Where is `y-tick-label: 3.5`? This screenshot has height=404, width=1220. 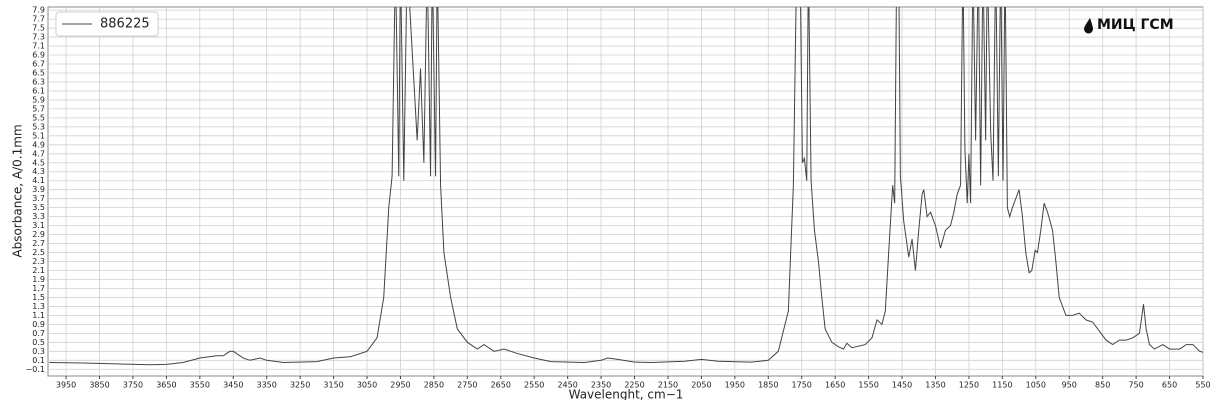 y-tick-label: 3.5 is located at coordinates (38, 207).